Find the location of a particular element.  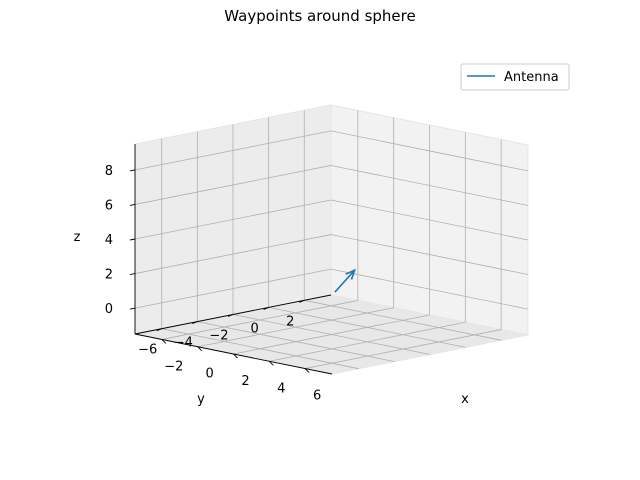

chart-title: Waypoints around sphere is located at coordinates (320, 16).